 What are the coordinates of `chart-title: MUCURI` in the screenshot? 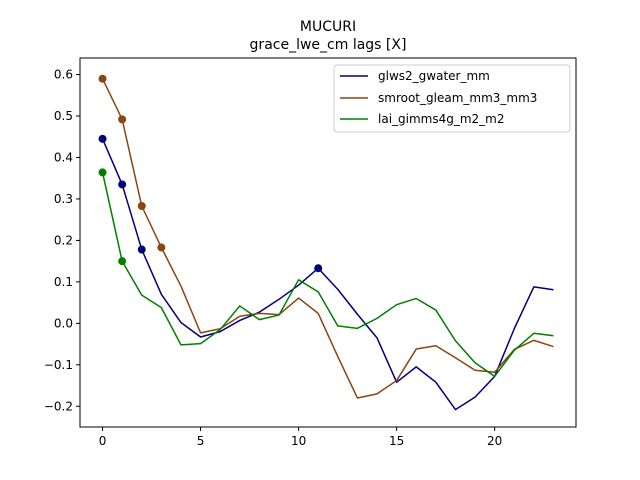 It's located at (328, 27).